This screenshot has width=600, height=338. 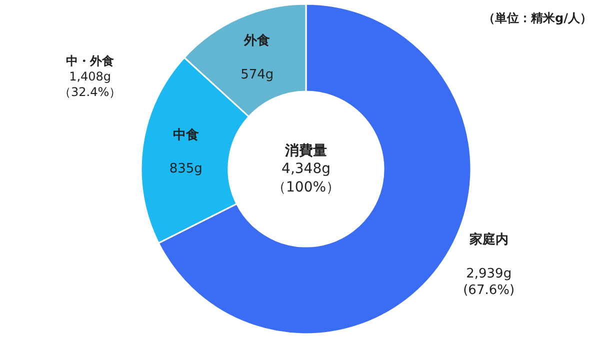 What do you see at coordinates (537, 18) in the screenshot?
I see `text: （単位：精米g/人）` at bounding box center [537, 18].